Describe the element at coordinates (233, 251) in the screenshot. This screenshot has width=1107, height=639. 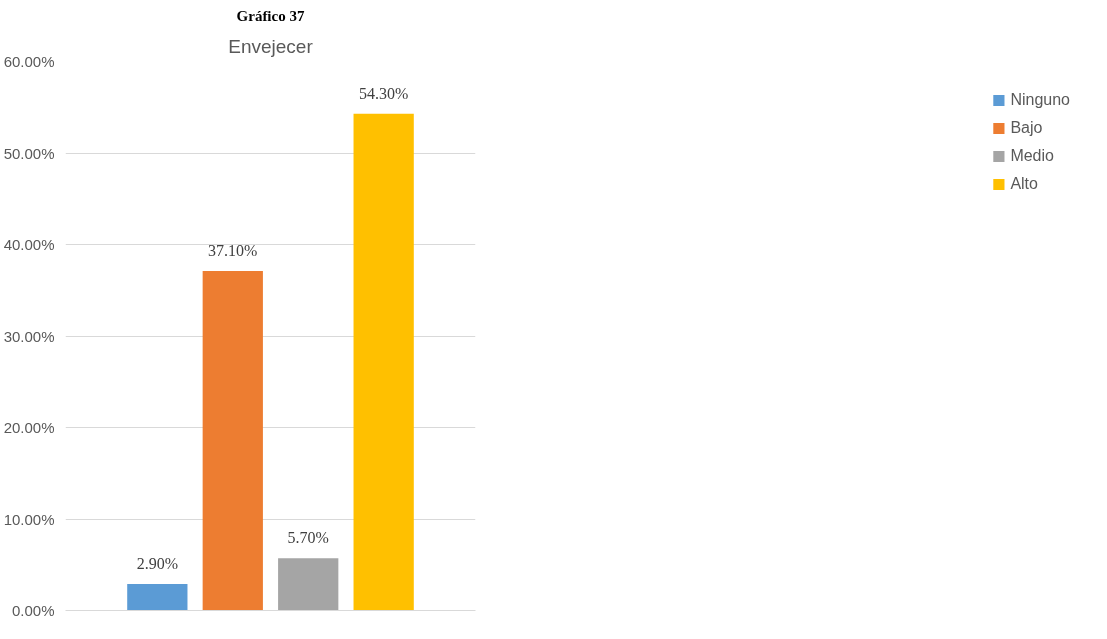
I see `data-label: 37.10%` at that location.